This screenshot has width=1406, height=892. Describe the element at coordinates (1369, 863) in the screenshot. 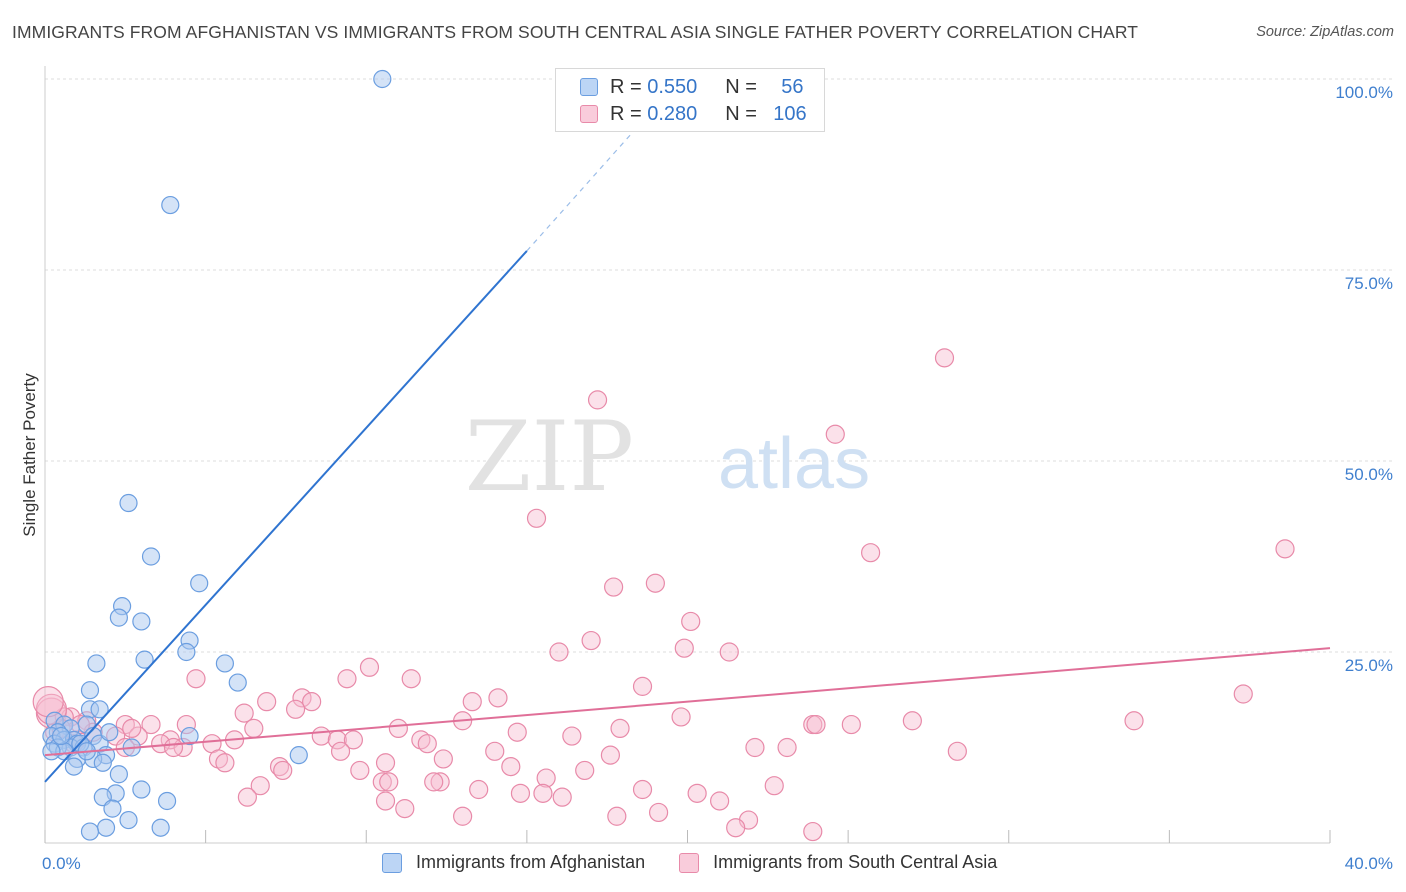

I see `x-tick-label: 40.0%` at that location.